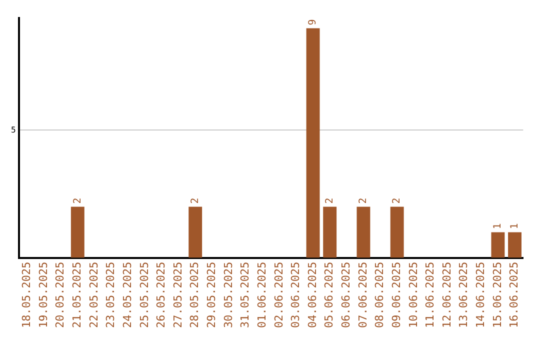 The height and width of the screenshot is (340, 540). Describe the element at coordinates (144, 295) in the screenshot. I see `x-tick-label: 25.05.2025` at that location.